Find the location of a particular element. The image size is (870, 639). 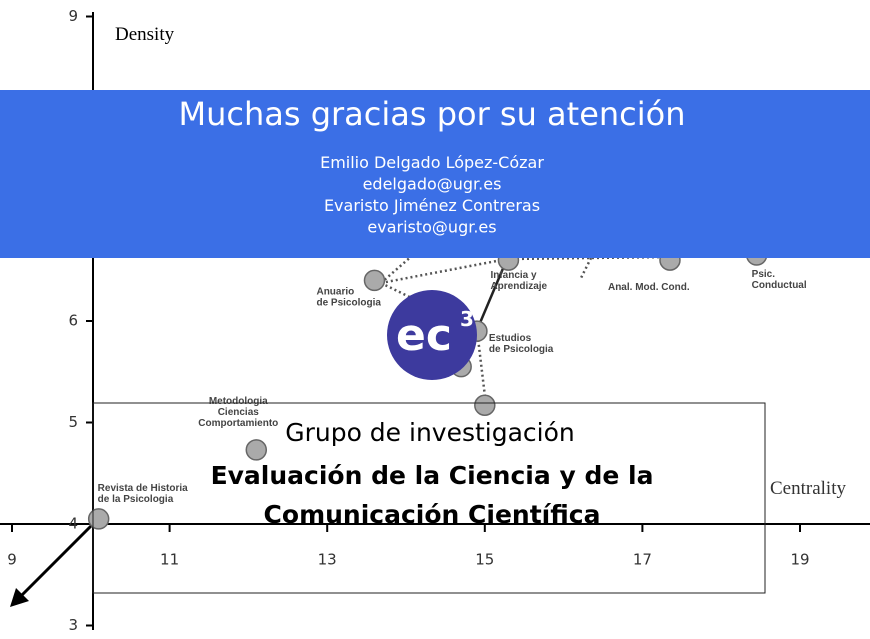

z-arrow is located at coordinates (19, 597).